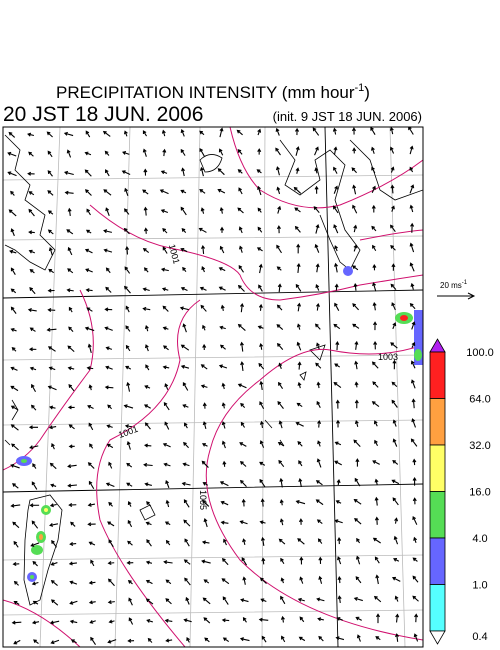 This screenshot has width=500, height=650. What do you see at coordinates (437, 345) in the screenshot?
I see `colorbar-over` at bounding box center [437, 345].